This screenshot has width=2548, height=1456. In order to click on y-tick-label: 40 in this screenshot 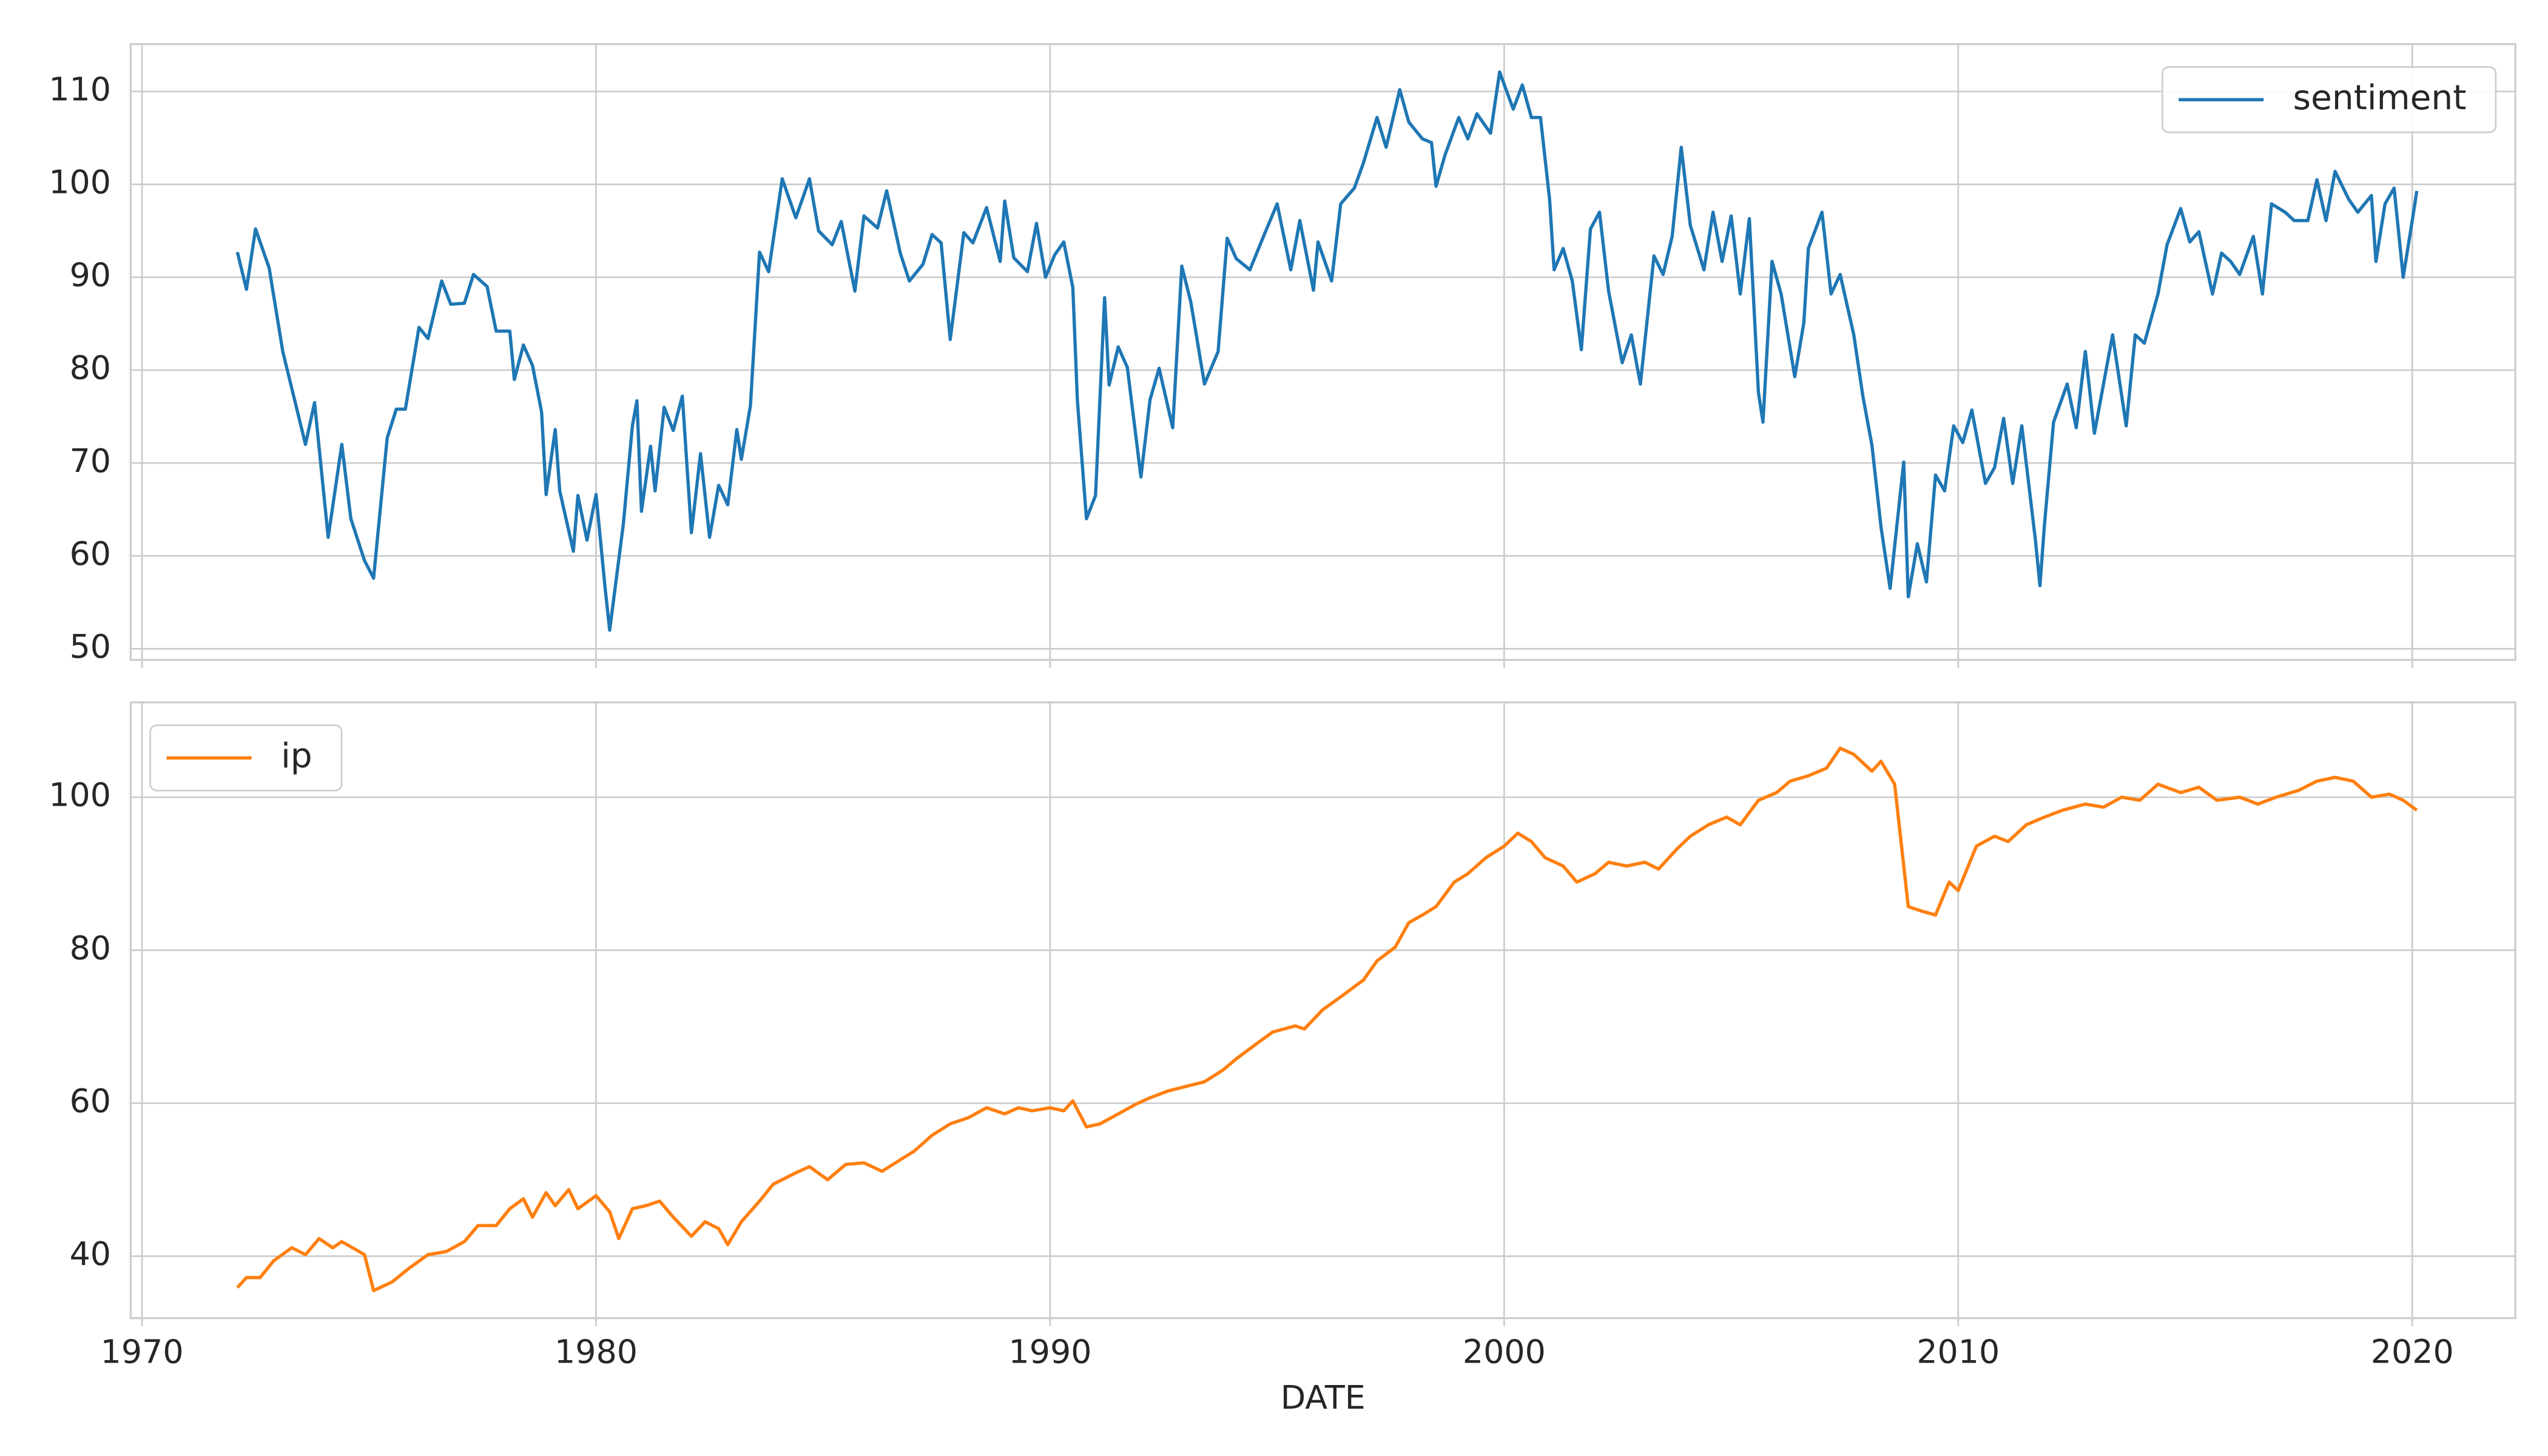, I will do `click(90, 1254)`.